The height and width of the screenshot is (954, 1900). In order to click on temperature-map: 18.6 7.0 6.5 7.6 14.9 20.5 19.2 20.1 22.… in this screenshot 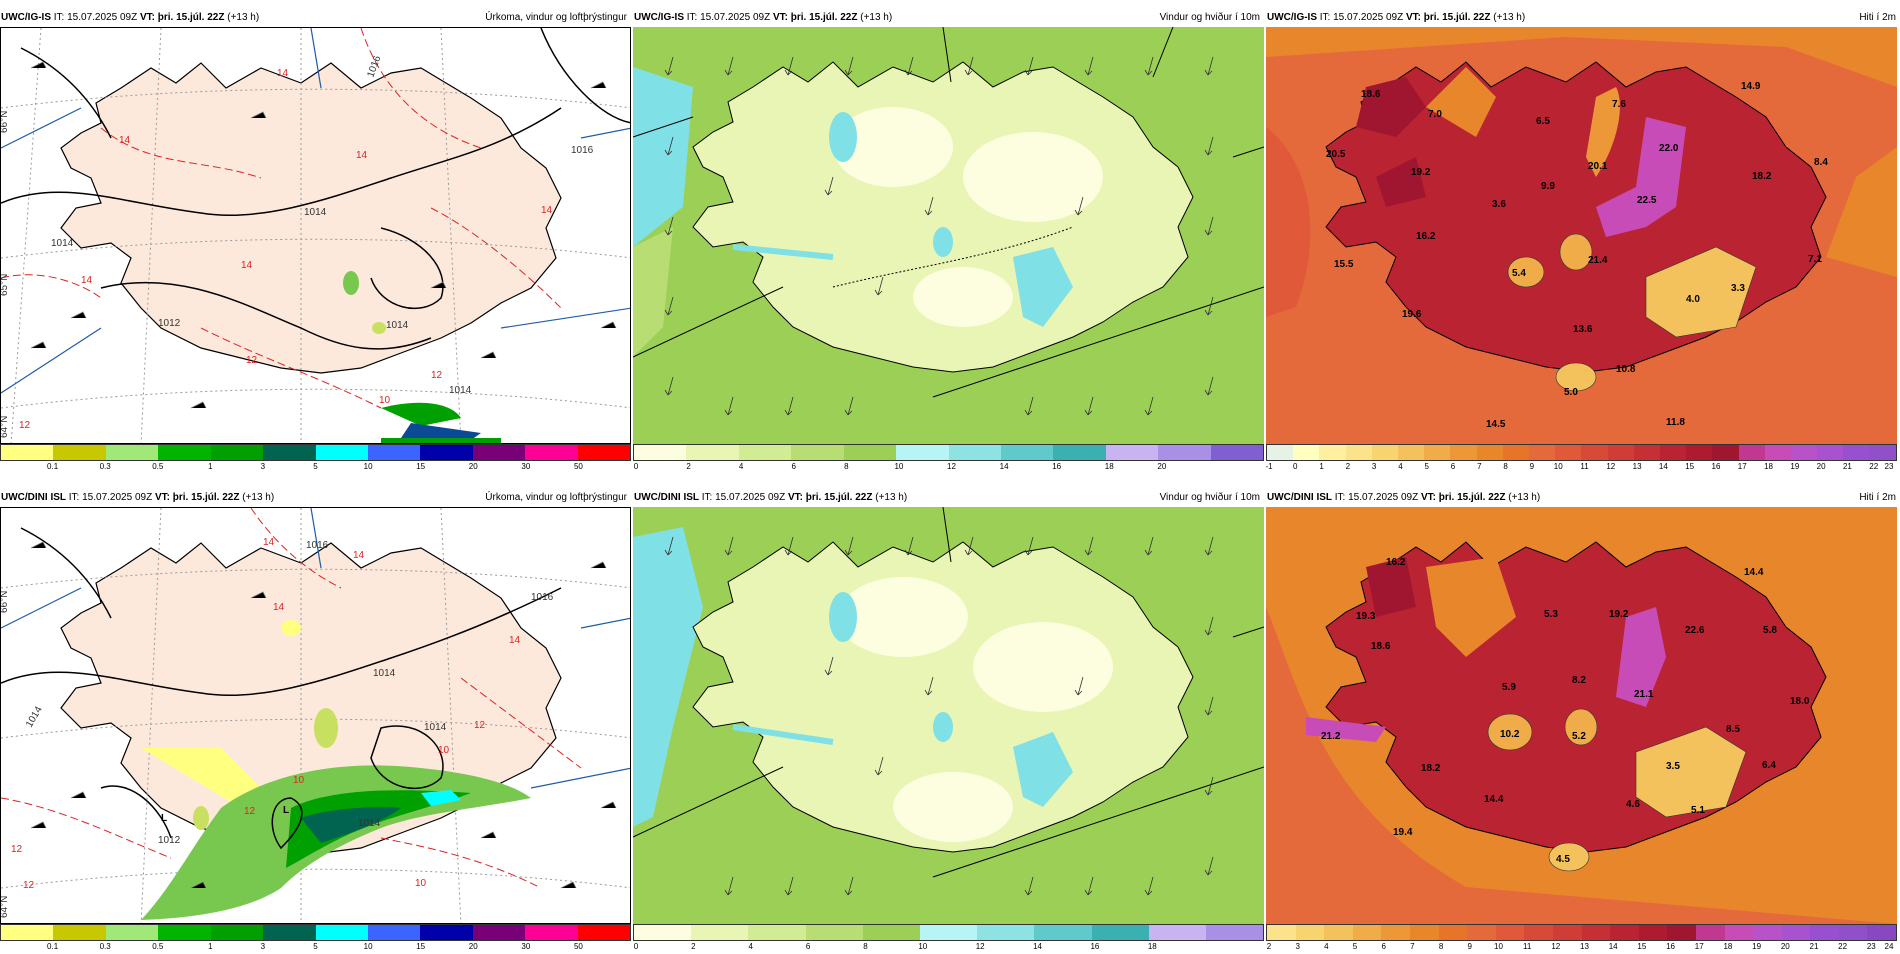, I will do `click(1581, 235)`.